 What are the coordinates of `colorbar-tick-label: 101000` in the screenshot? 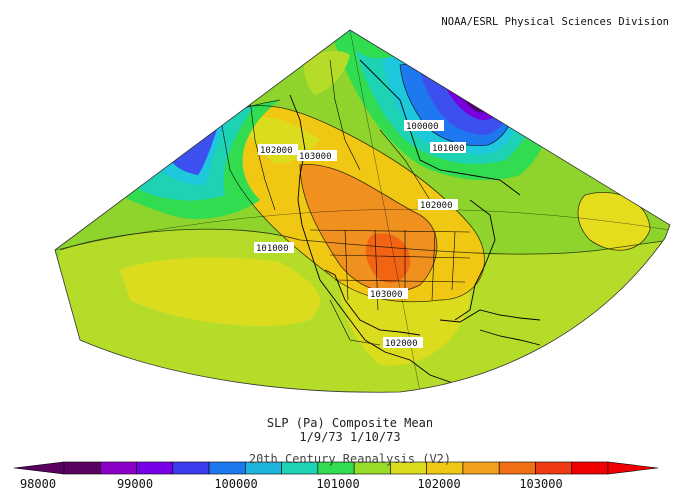 It's located at (338, 484).